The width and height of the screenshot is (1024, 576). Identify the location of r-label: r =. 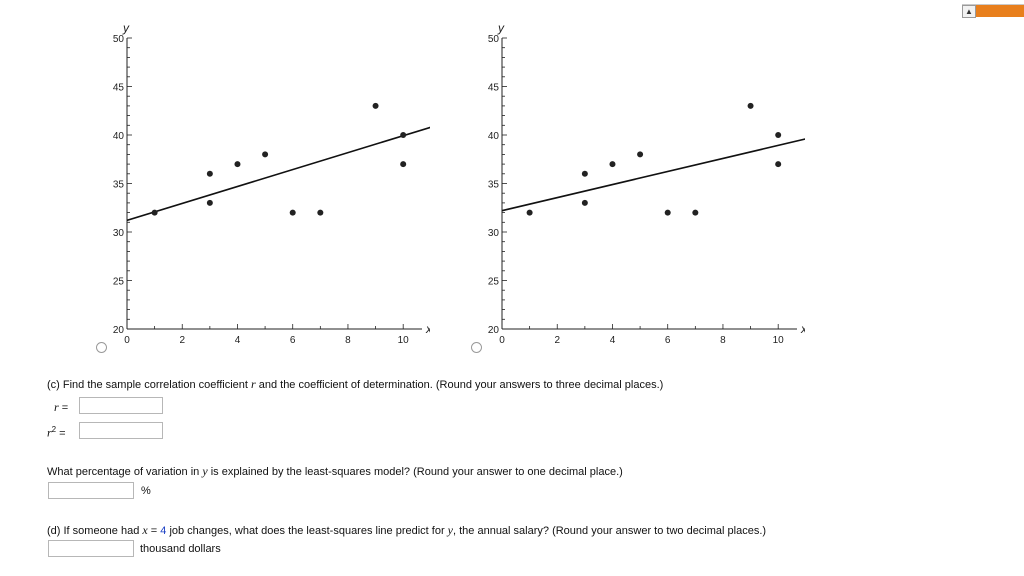
(61, 407).